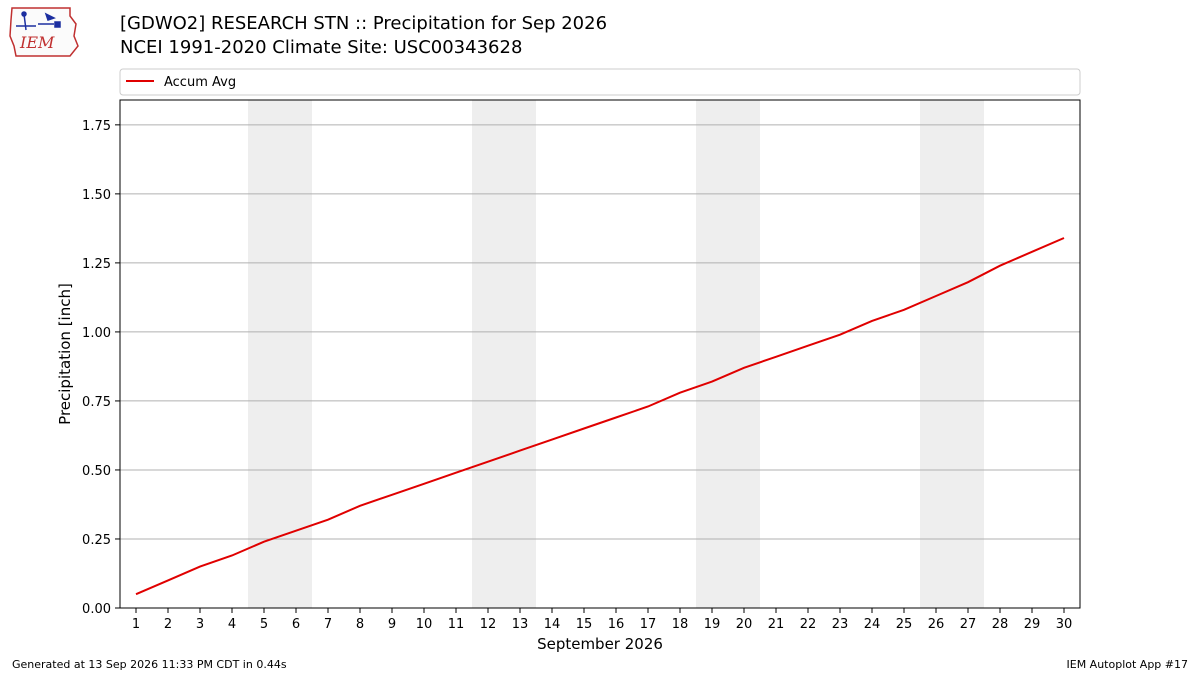  I want to click on x-tick-label: 29, so click(1032, 624).